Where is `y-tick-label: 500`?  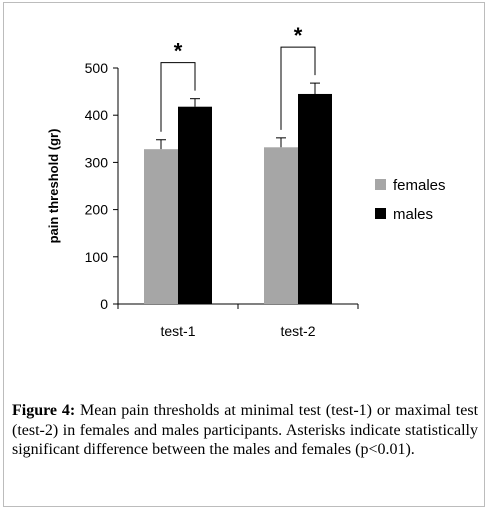 y-tick-label: 500 is located at coordinates (97, 68).